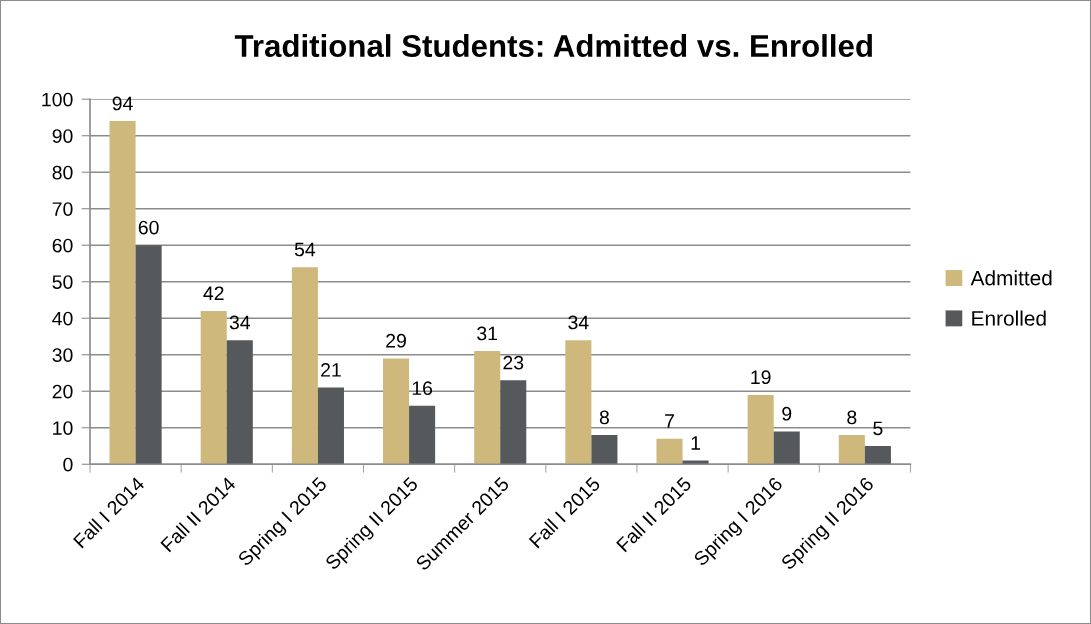 The height and width of the screenshot is (624, 1091). What do you see at coordinates (305, 249) in the screenshot?
I see `data-label: 54` at bounding box center [305, 249].